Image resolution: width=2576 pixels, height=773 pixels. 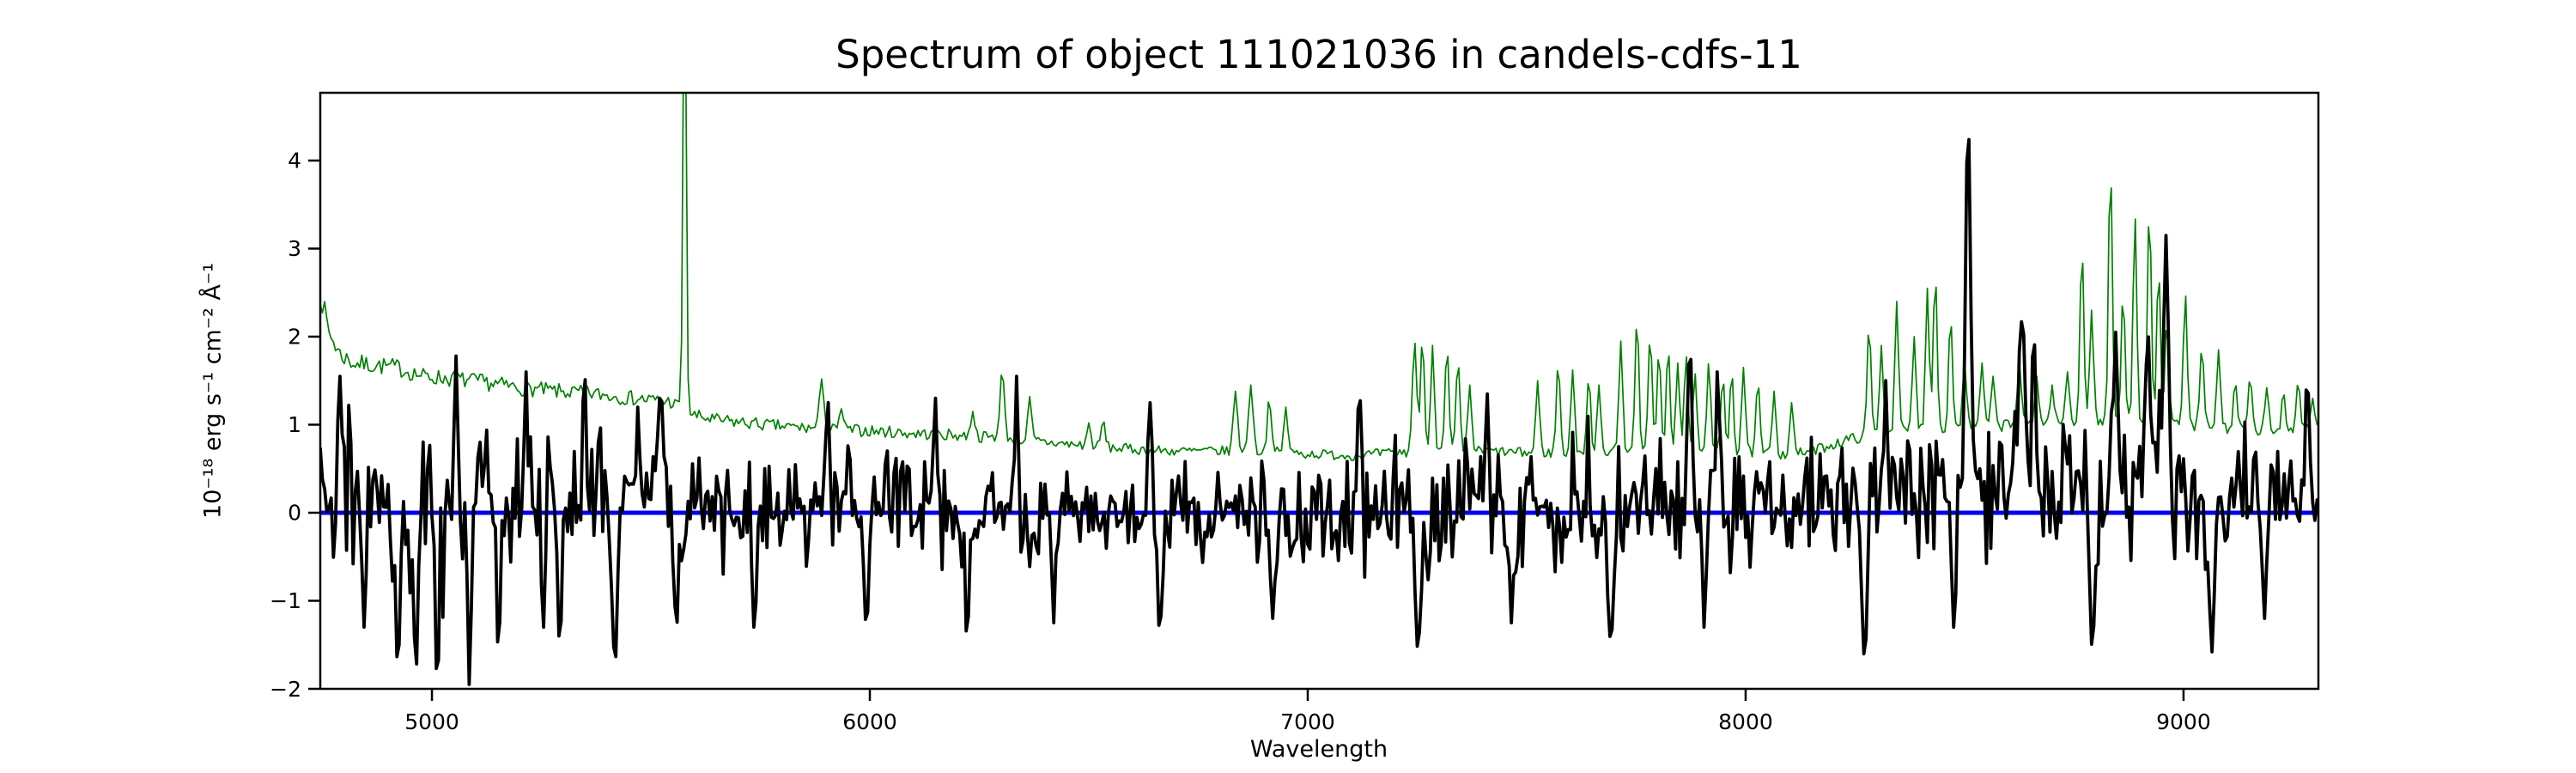 What do you see at coordinates (294, 249) in the screenshot?
I see `y-tick-label: 3` at bounding box center [294, 249].